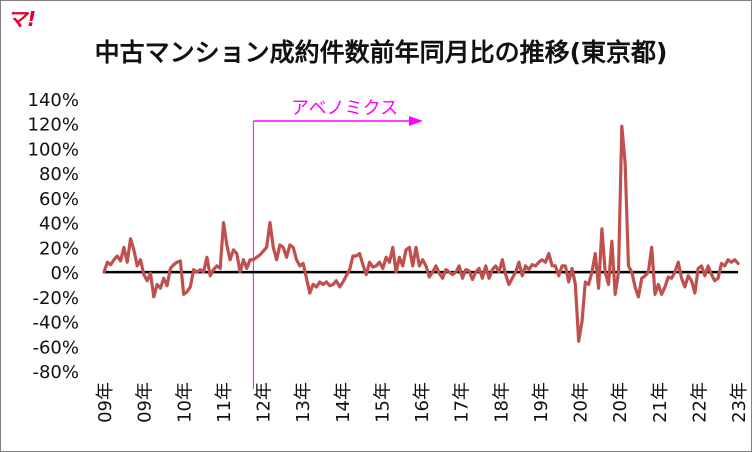 The height and width of the screenshot is (452, 752). I want to click on y-tick-label: 40%, so click(59, 224).